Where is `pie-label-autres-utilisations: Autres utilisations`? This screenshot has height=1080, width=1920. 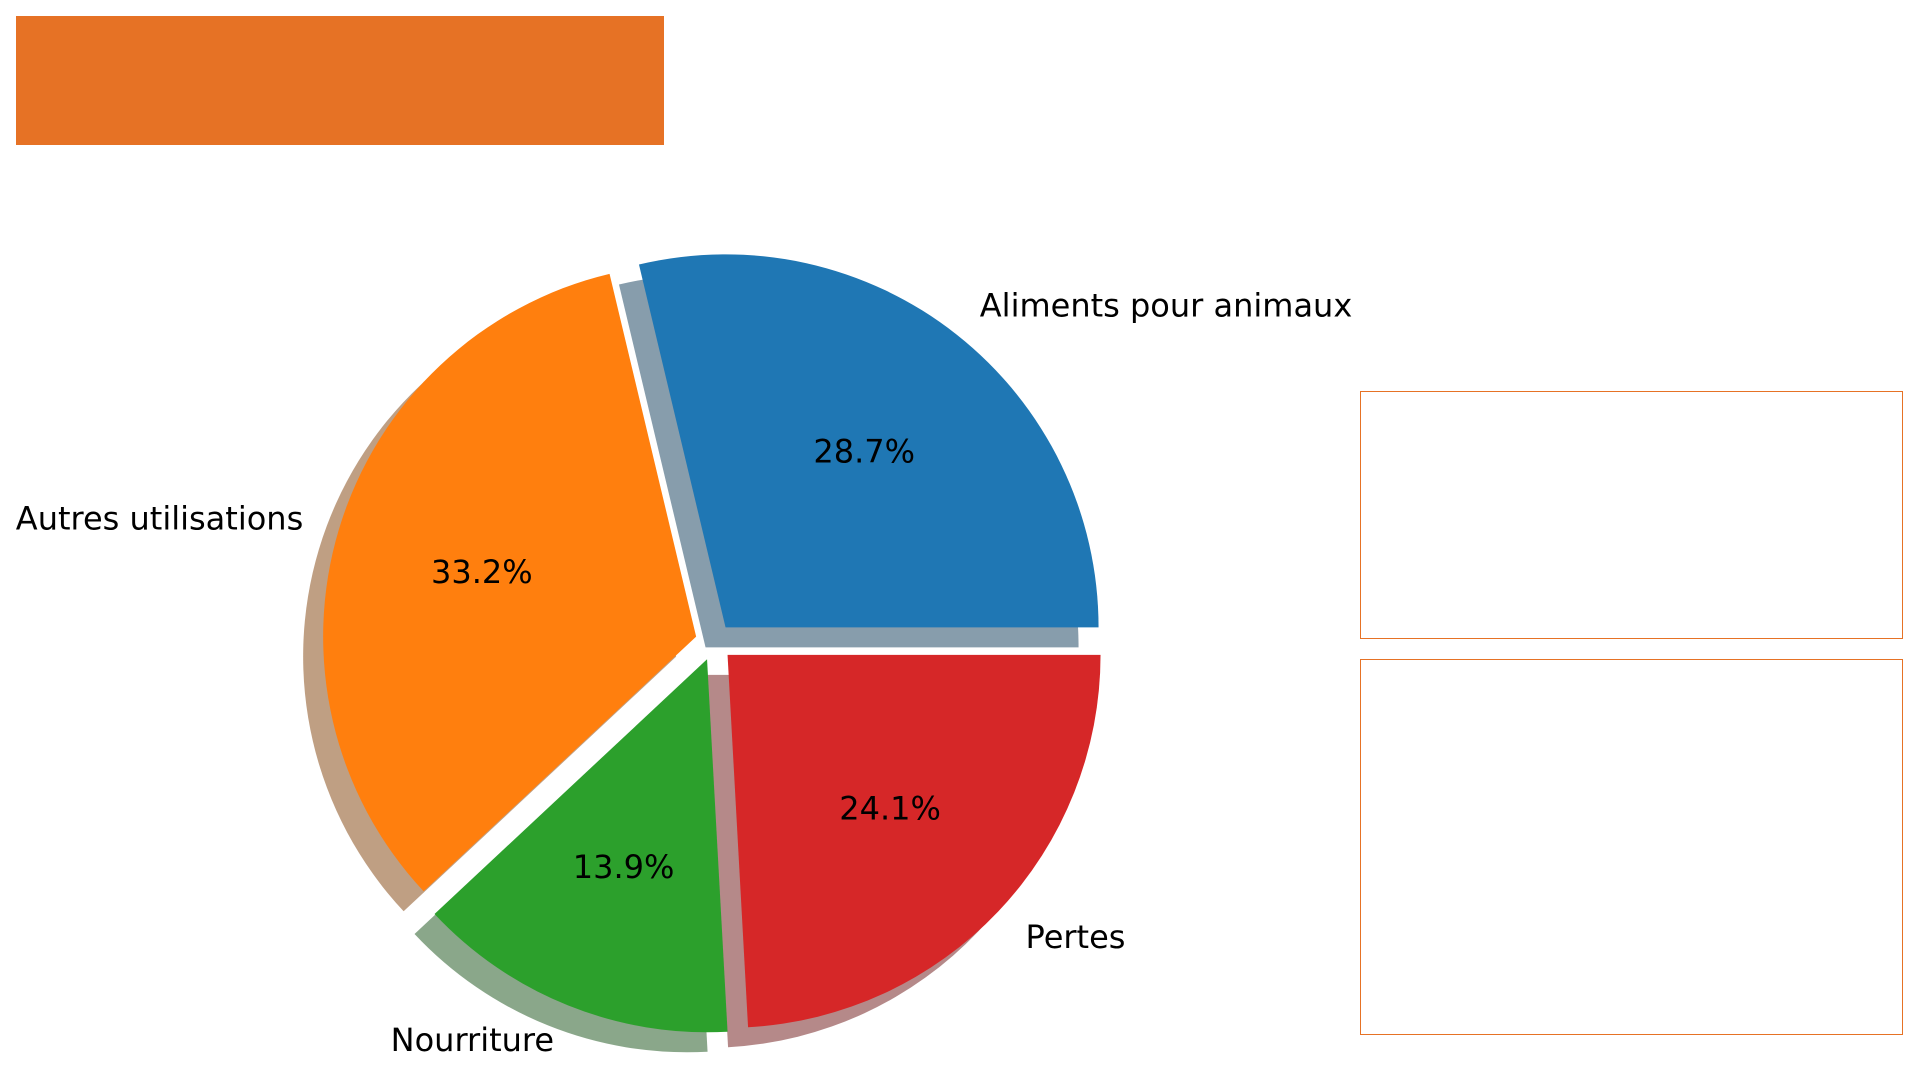 pie-label-autres-utilisations: Autres utilisations is located at coordinates (159, 518).